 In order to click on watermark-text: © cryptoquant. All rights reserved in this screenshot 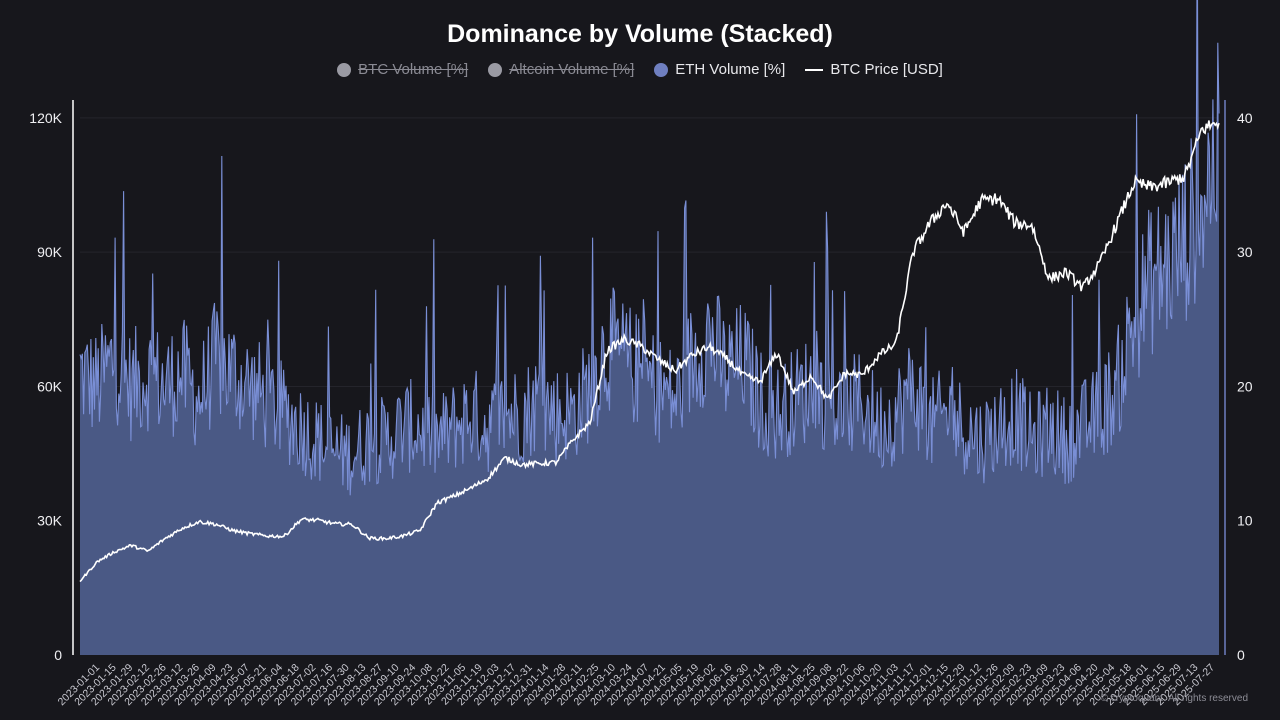, I will do `click(1174, 698)`.